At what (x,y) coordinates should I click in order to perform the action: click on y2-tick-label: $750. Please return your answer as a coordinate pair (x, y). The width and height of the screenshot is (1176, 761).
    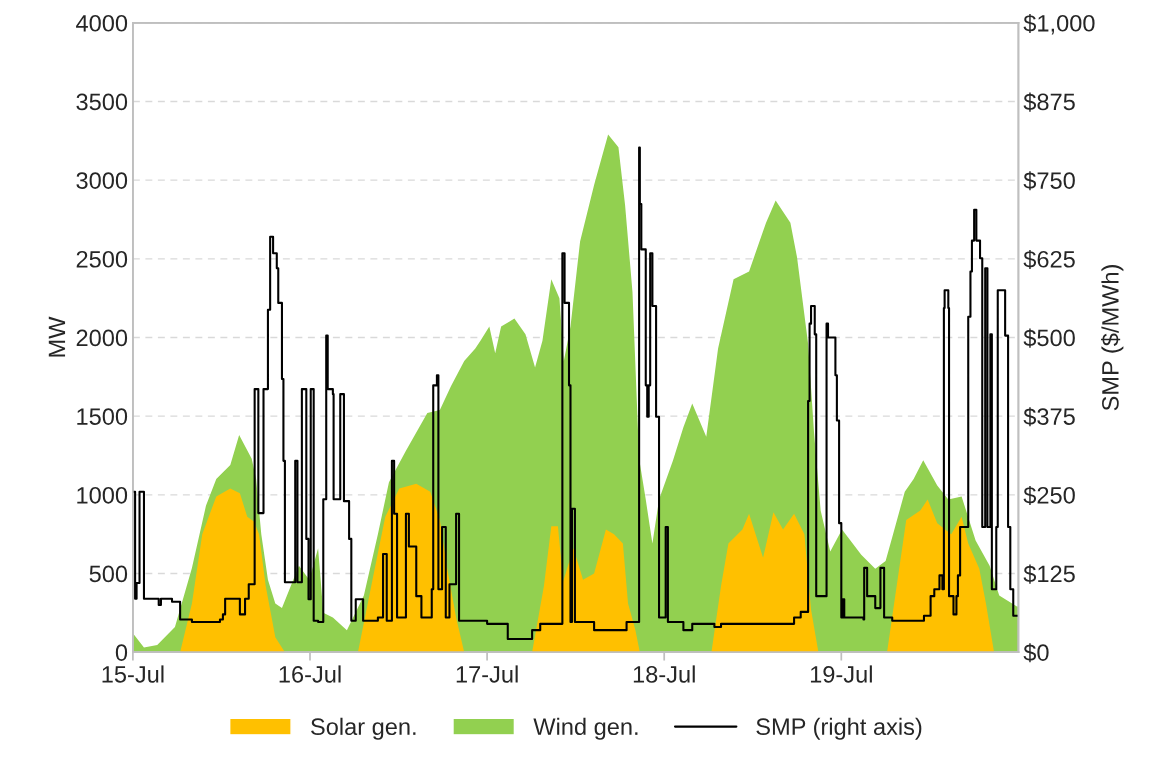
    Looking at the image, I should click on (1049, 181).